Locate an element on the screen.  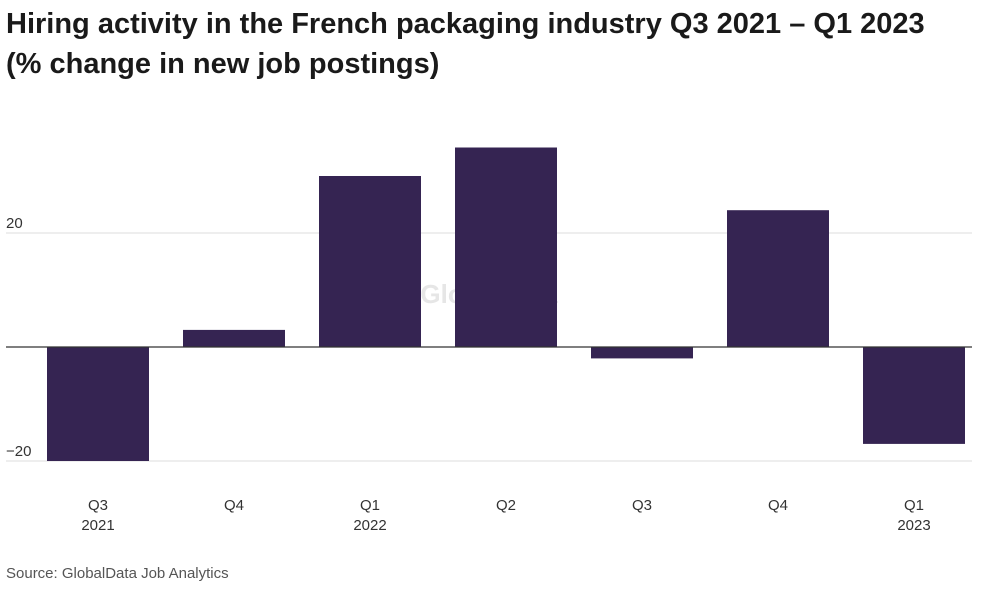
x-tick-label-6: Q1 2023 is located at coordinates (913, 515).